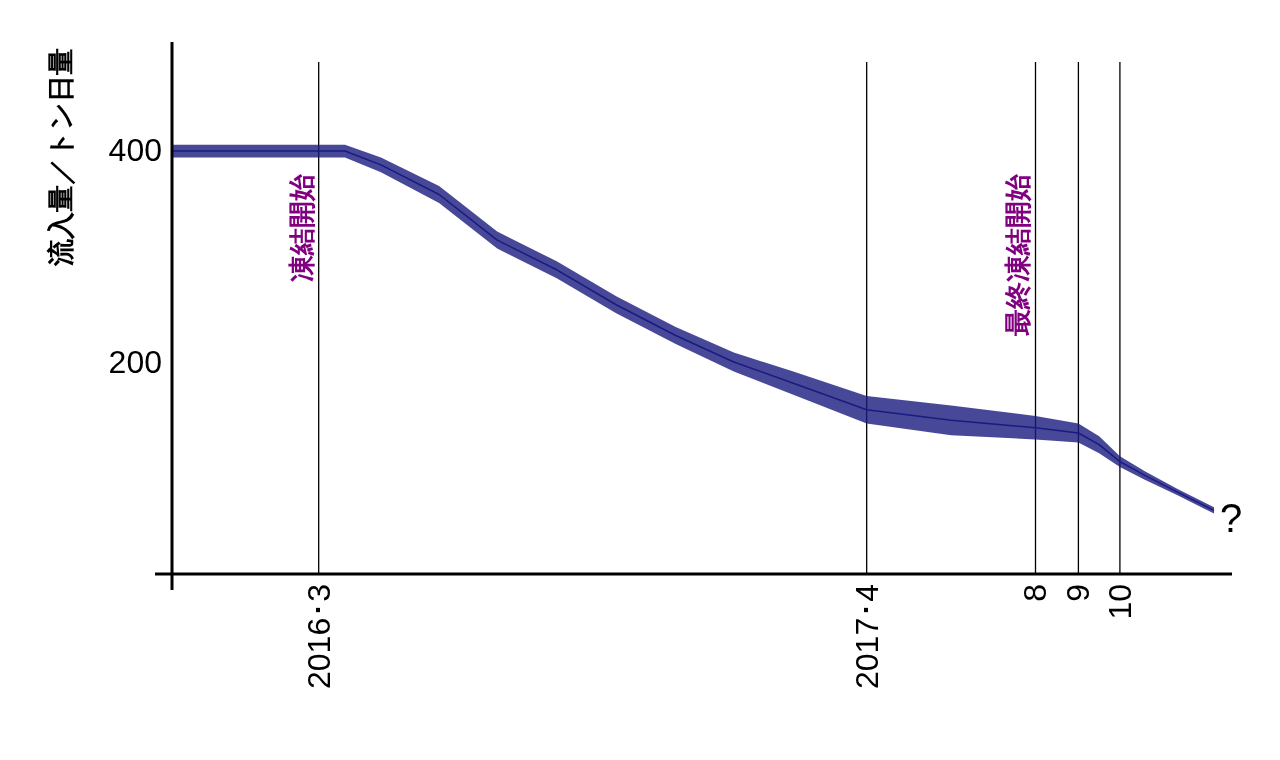  Describe the element at coordinates (135, 362) in the screenshot. I see `y-tick-label: 200` at that location.